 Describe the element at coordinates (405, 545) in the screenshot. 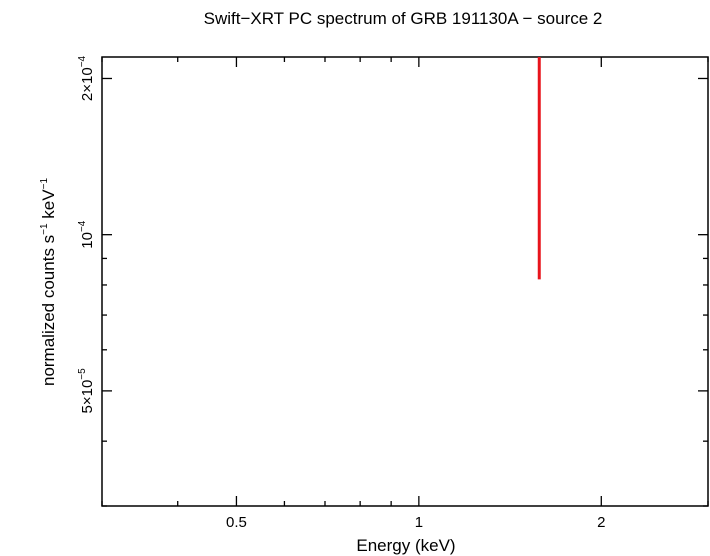

I see `x-axis-label: Energy (keV)` at that location.